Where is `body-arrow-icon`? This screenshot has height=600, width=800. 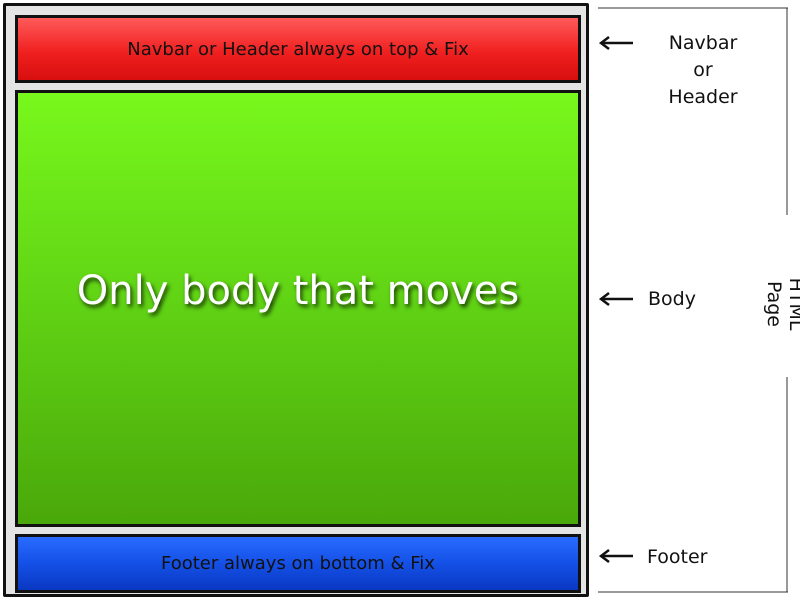
body-arrow-icon is located at coordinates (616, 299).